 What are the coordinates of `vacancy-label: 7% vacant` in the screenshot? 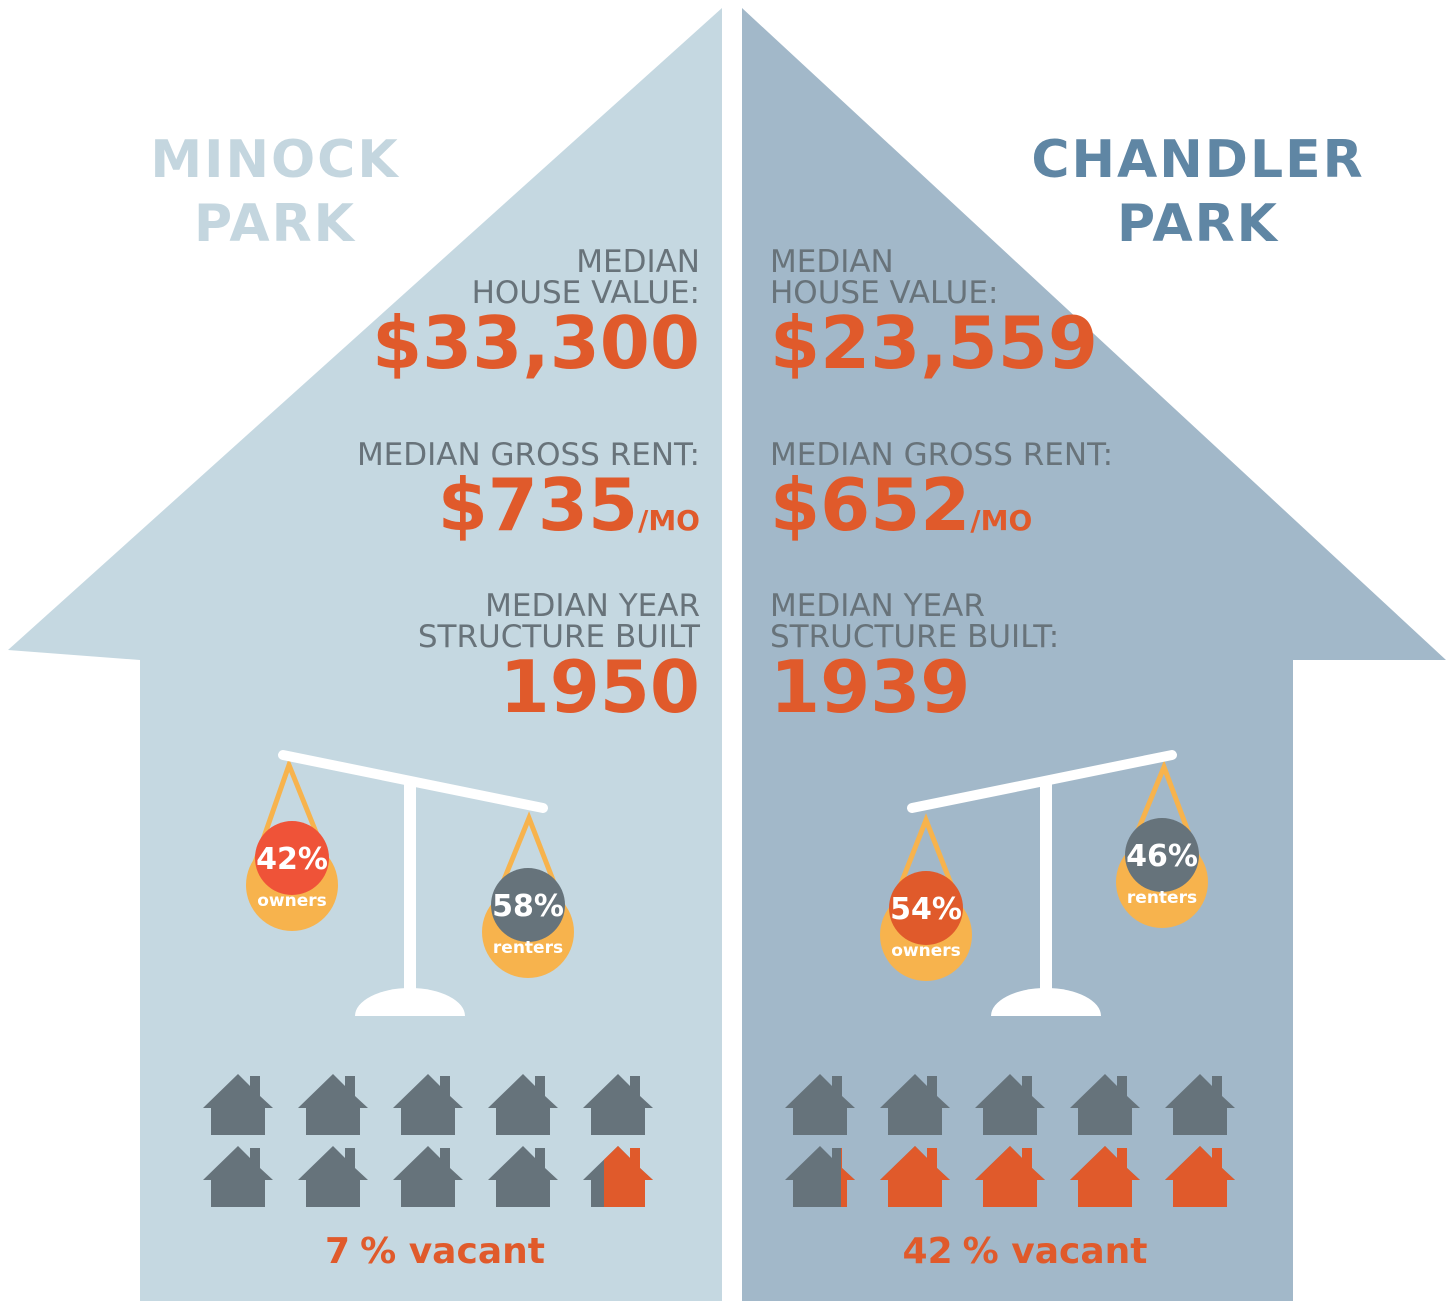 It's located at (435, 1251).